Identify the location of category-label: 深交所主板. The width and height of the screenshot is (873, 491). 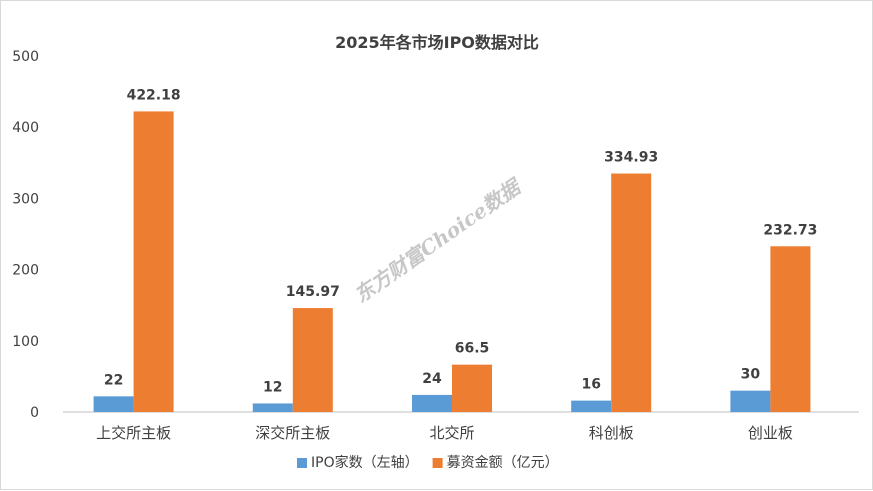
(292, 433).